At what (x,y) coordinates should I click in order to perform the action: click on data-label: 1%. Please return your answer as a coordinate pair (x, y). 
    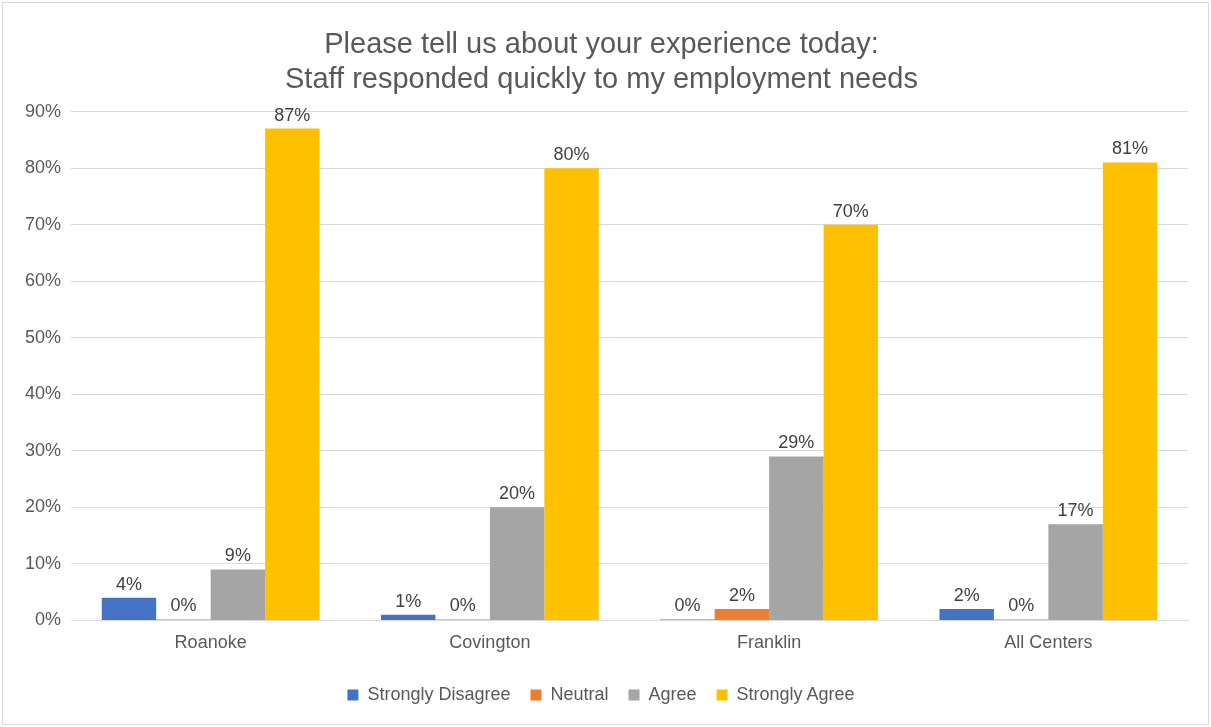
    Looking at the image, I should click on (408, 600).